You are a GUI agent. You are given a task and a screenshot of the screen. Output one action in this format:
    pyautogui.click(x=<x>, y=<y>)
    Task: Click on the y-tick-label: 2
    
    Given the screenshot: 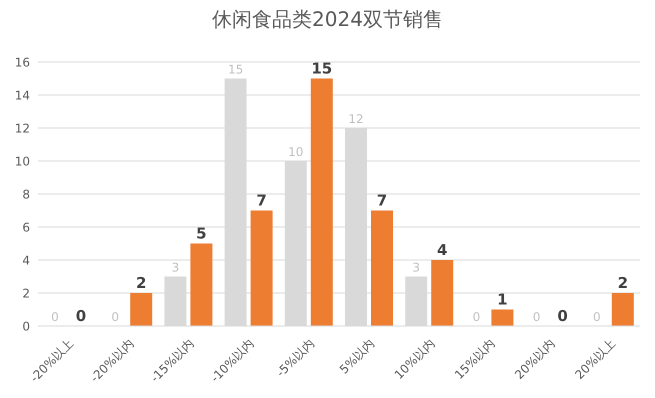 What is the action you would take?
    pyautogui.click(x=26, y=293)
    